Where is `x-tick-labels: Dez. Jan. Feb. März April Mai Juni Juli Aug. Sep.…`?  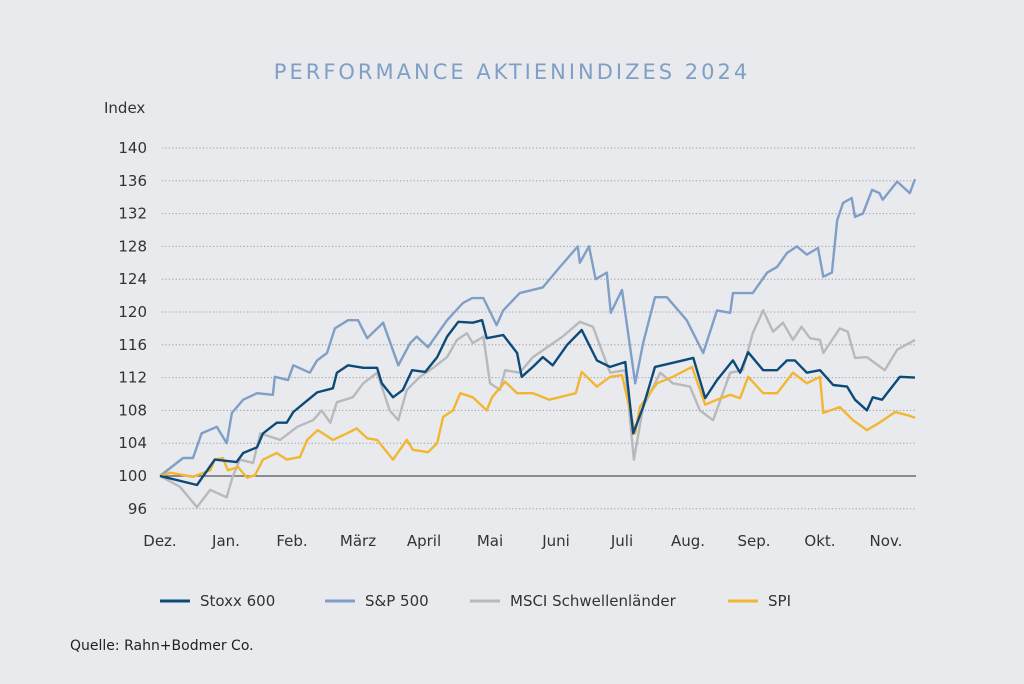
x-tick-labels: Dez. Jan. Feb. März April Mai Juni Juli Aug. Sep.… is located at coordinates (522, 541).